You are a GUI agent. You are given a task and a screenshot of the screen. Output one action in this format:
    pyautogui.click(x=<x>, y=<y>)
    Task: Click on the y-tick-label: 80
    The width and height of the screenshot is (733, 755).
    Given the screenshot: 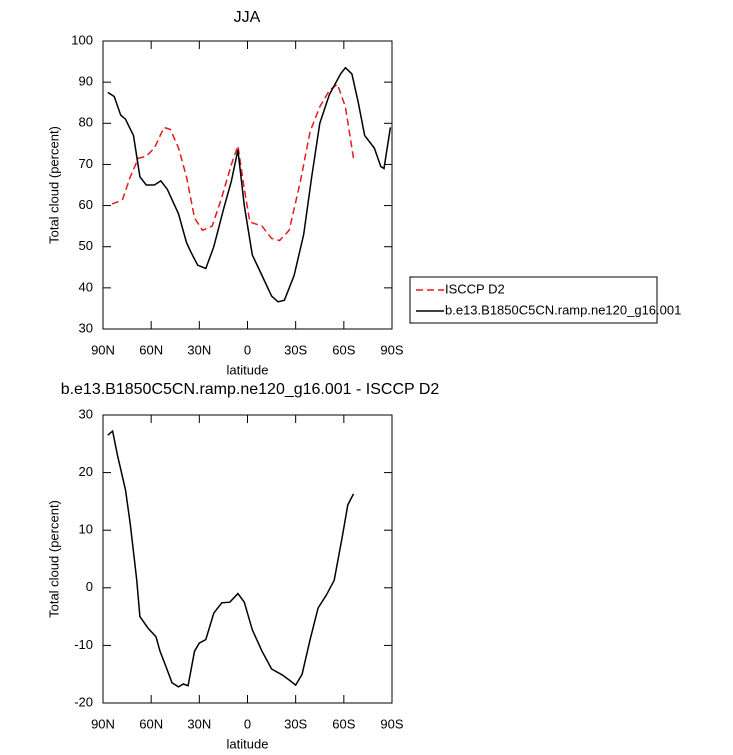 What is the action you would take?
    pyautogui.click(x=86, y=122)
    